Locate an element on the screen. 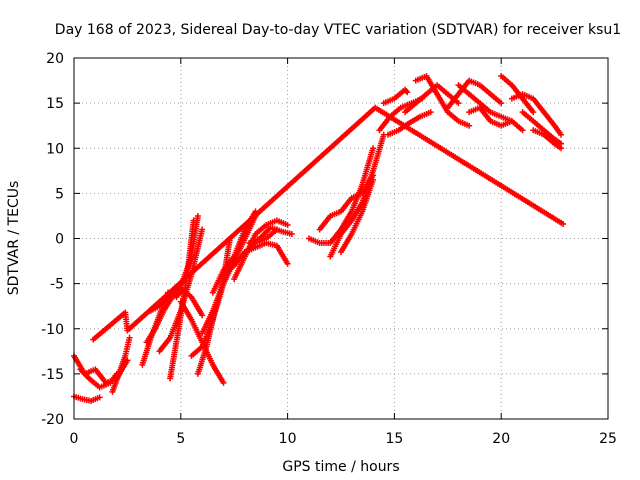 The image size is (640, 480). y-tick-label: -15 is located at coordinates (52, 375).